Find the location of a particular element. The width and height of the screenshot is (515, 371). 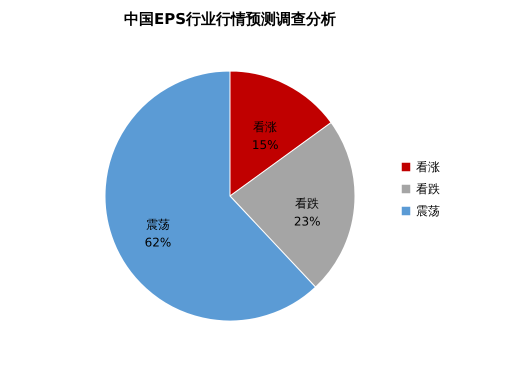

data-label: 23% is located at coordinates (307, 221).